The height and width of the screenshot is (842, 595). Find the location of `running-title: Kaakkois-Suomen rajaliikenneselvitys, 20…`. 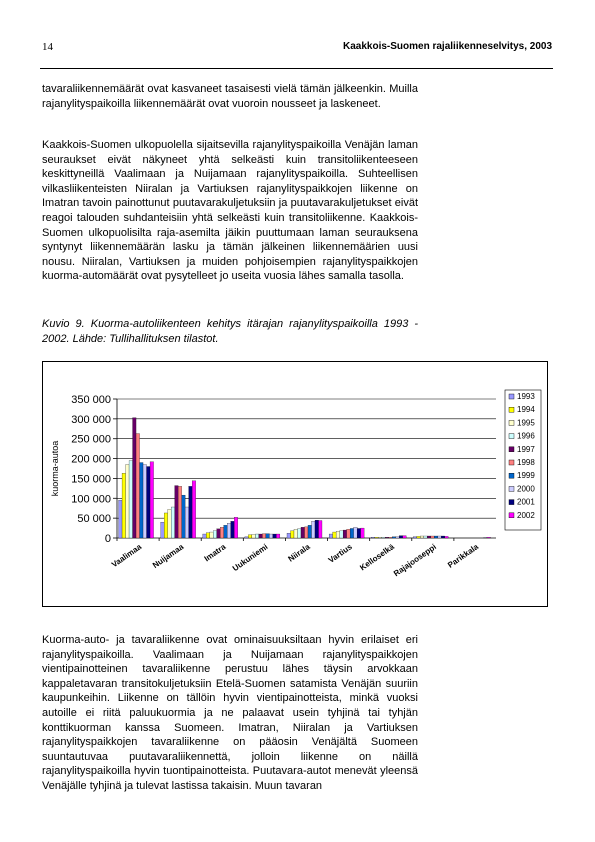

running-title: Kaakkois-Suomen rajaliikenneselvitys, 20… is located at coordinates (447, 46).